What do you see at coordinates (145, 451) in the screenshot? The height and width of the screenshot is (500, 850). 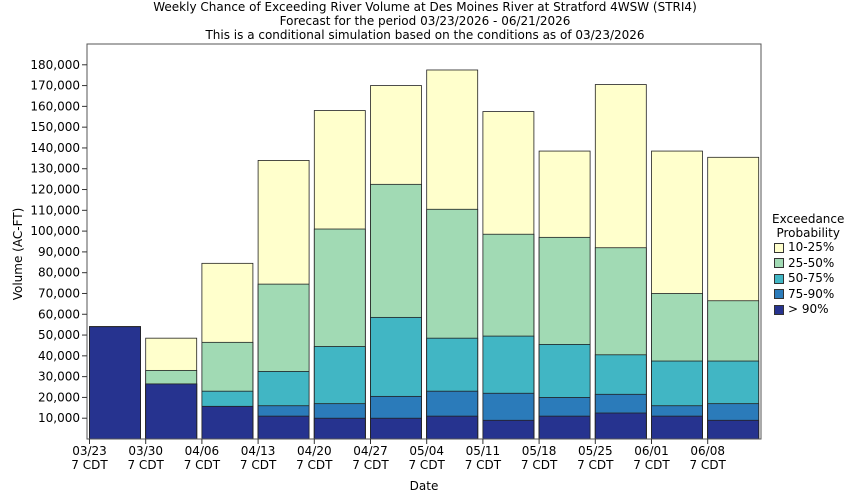 I see `x-tick-label: 03/30` at bounding box center [145, 451].